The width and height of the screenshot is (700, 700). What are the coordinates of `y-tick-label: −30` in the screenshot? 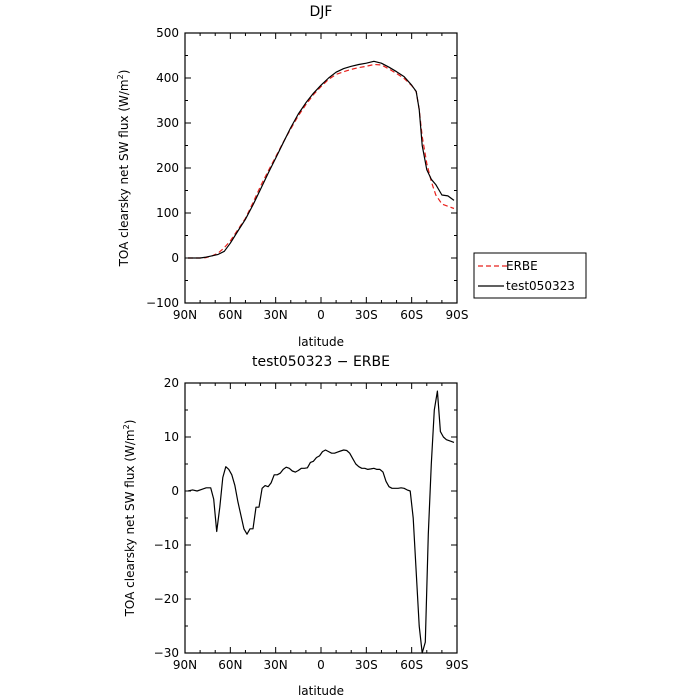 It's located at (166, 653).